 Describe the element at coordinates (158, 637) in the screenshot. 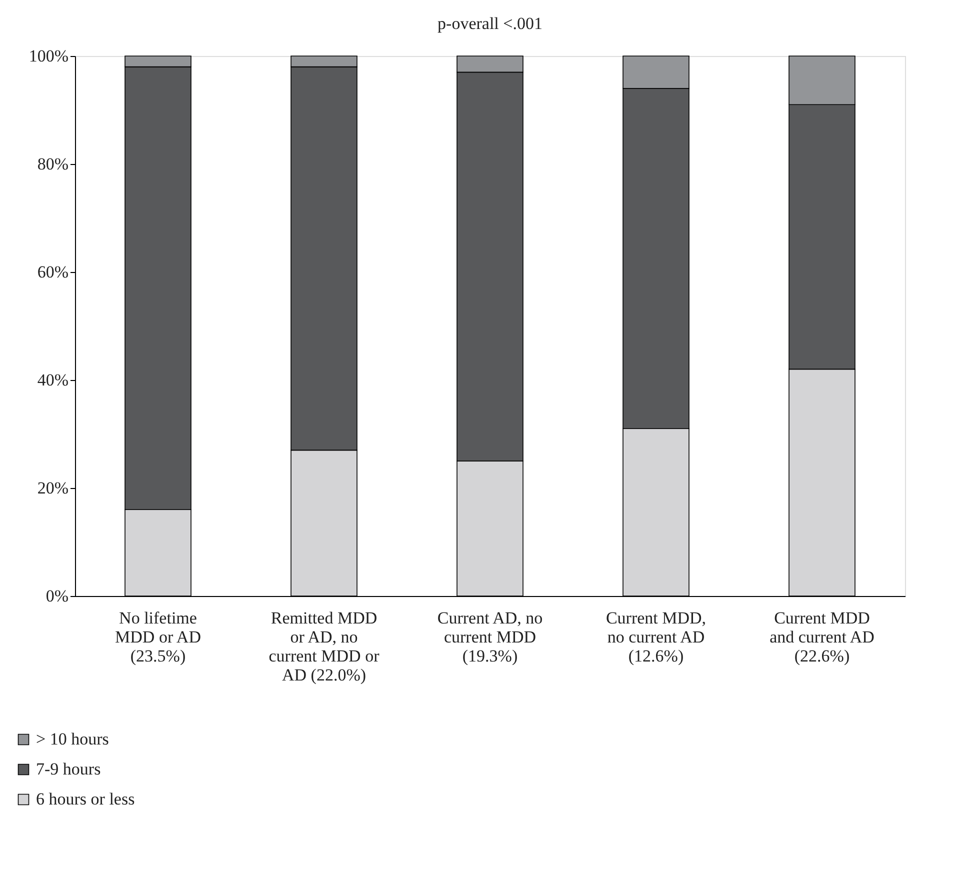

I see `x-tick-label: No lifetime MDD or AD (23.5%)` at that location.